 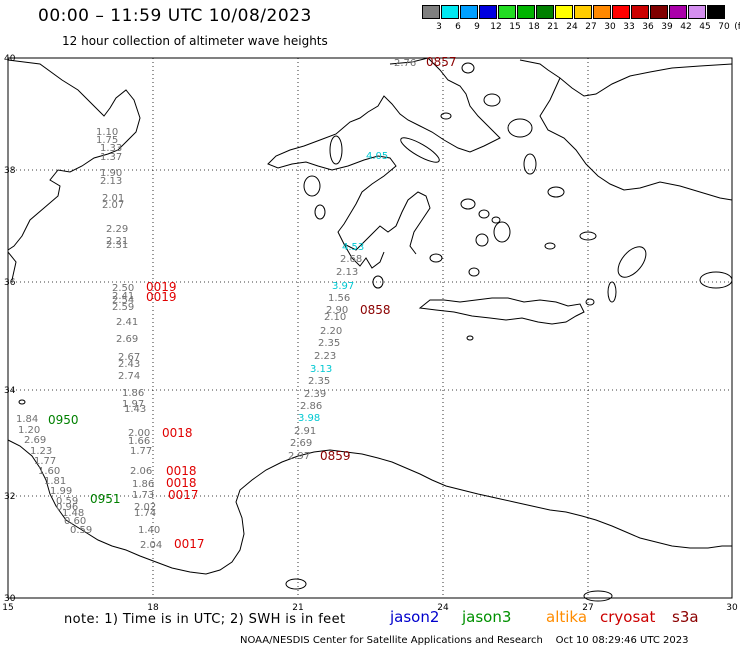 I want to click on wave-height-value: 1.37, so click(x=111, y=157).